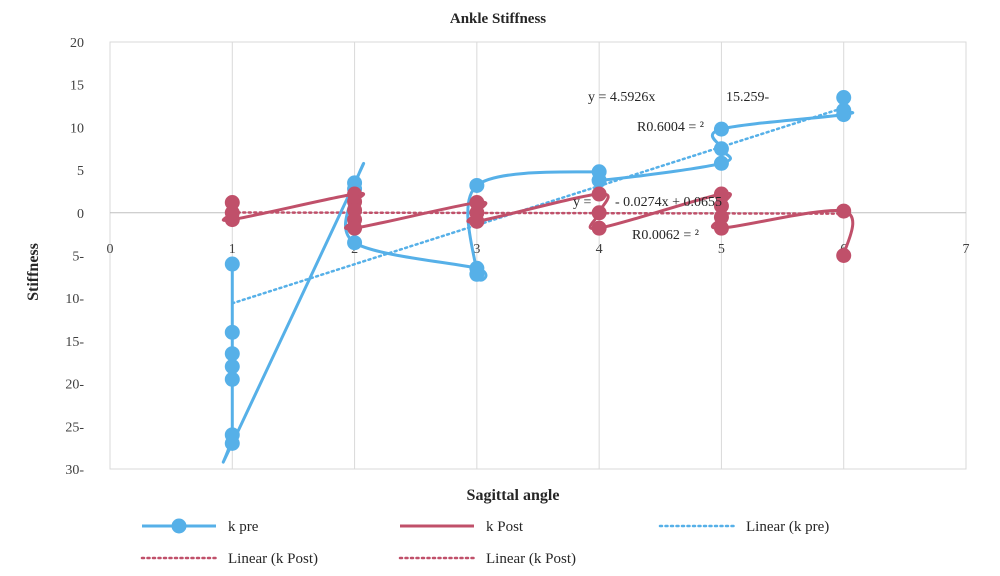  What do you see at coordinates (665, 235) in the screenshot?
I see `trendline-equation: R0.0062 = ²` at bounding box center [665, 235].